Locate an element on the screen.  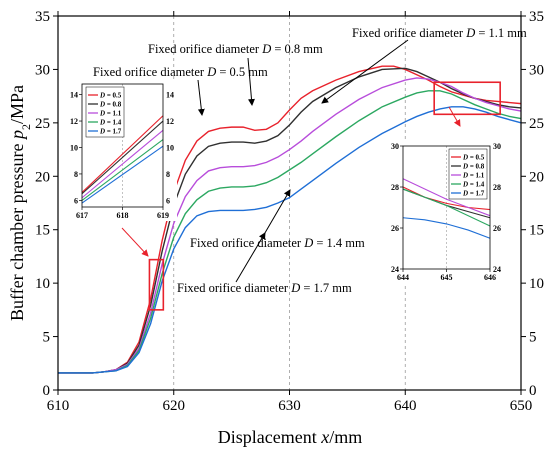
y-tick-label-right: 10 is located at coordinates (536, 284).